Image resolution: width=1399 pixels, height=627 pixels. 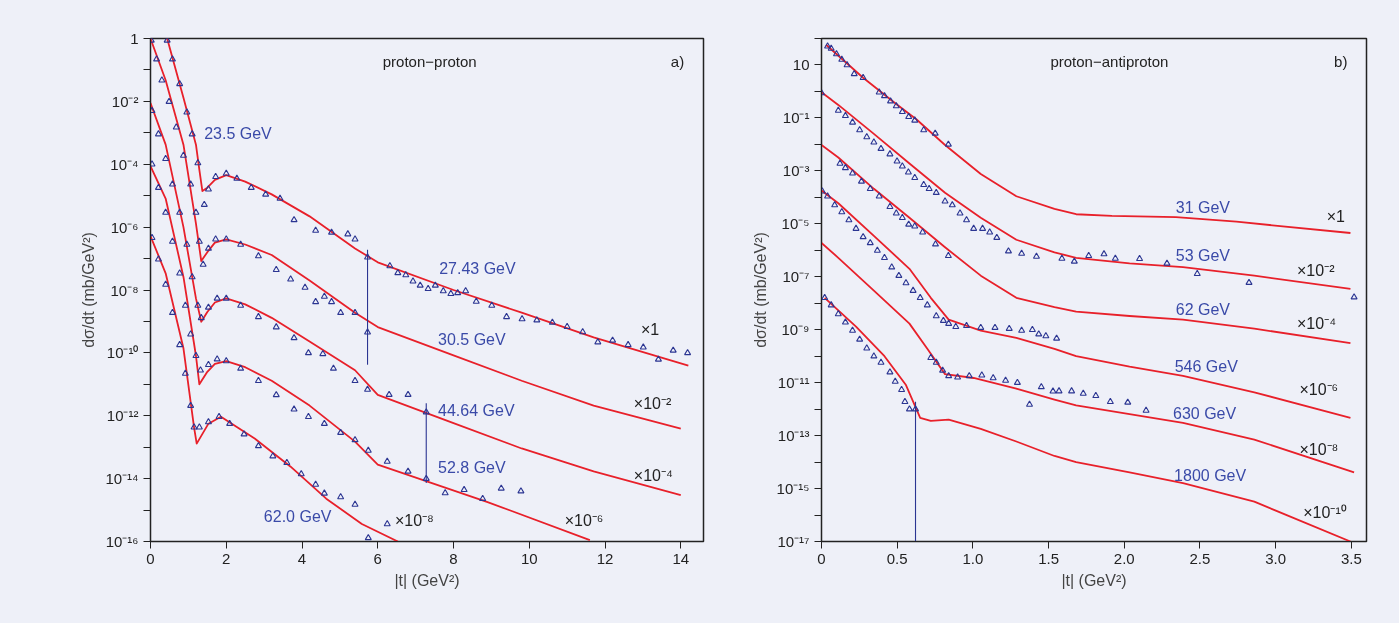 I want to click on x-tick-label: 14, so click(x=681, y=558).